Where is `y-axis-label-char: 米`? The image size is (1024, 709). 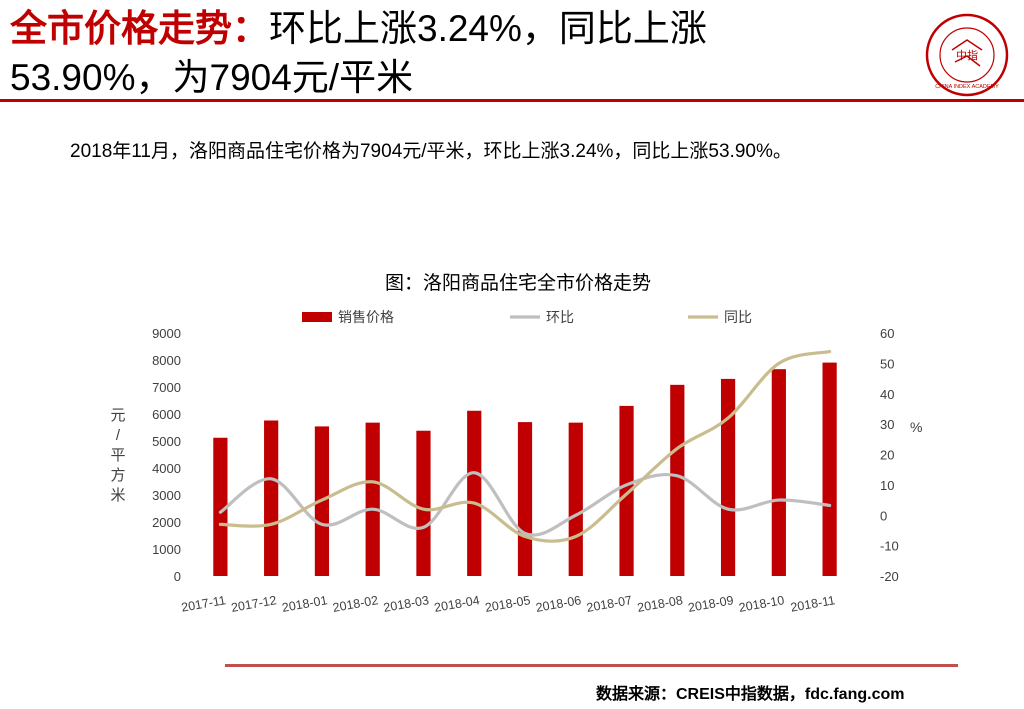 y-axis-label-char: 米 is located at coordinates (117, 495).